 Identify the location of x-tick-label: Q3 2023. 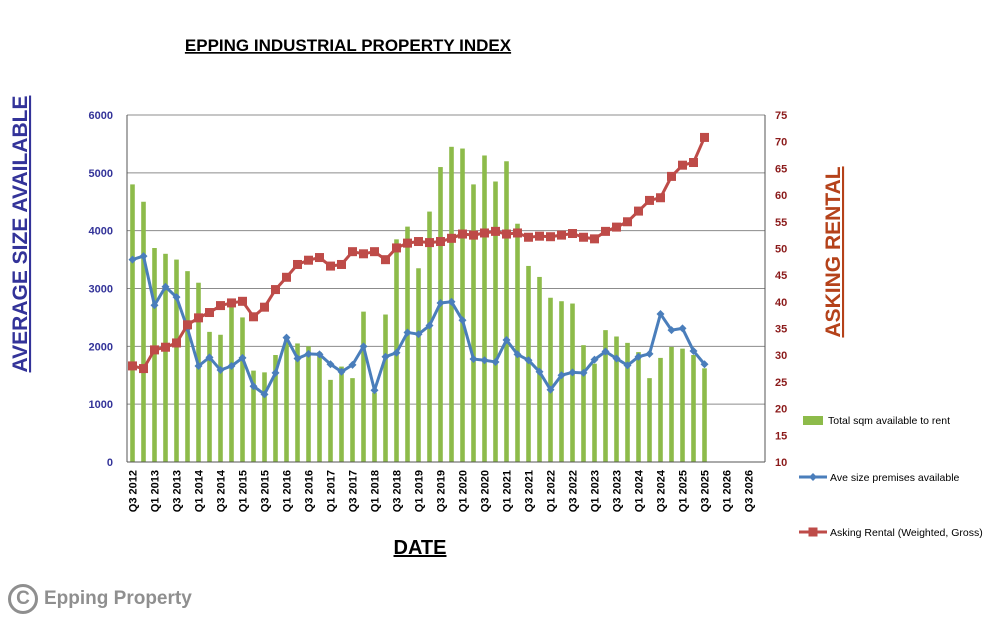
(618, 491).